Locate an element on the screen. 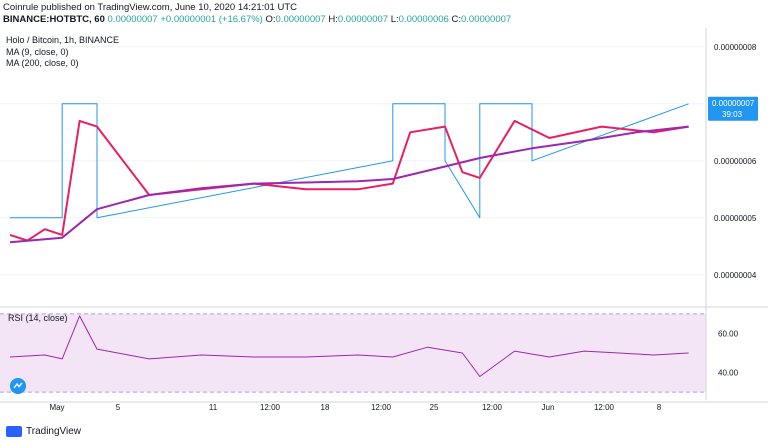 This screenshot has height=443, width=768. rsi-legend: RSI (14, close) is located at coordinates (38, 318).